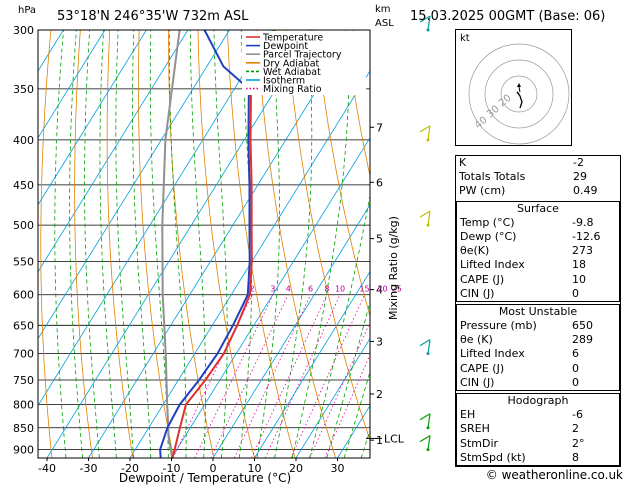 This screenshot has width=629, height=486. I want to click on legend-label-6: Mixing Ratio, so click(292, 89).